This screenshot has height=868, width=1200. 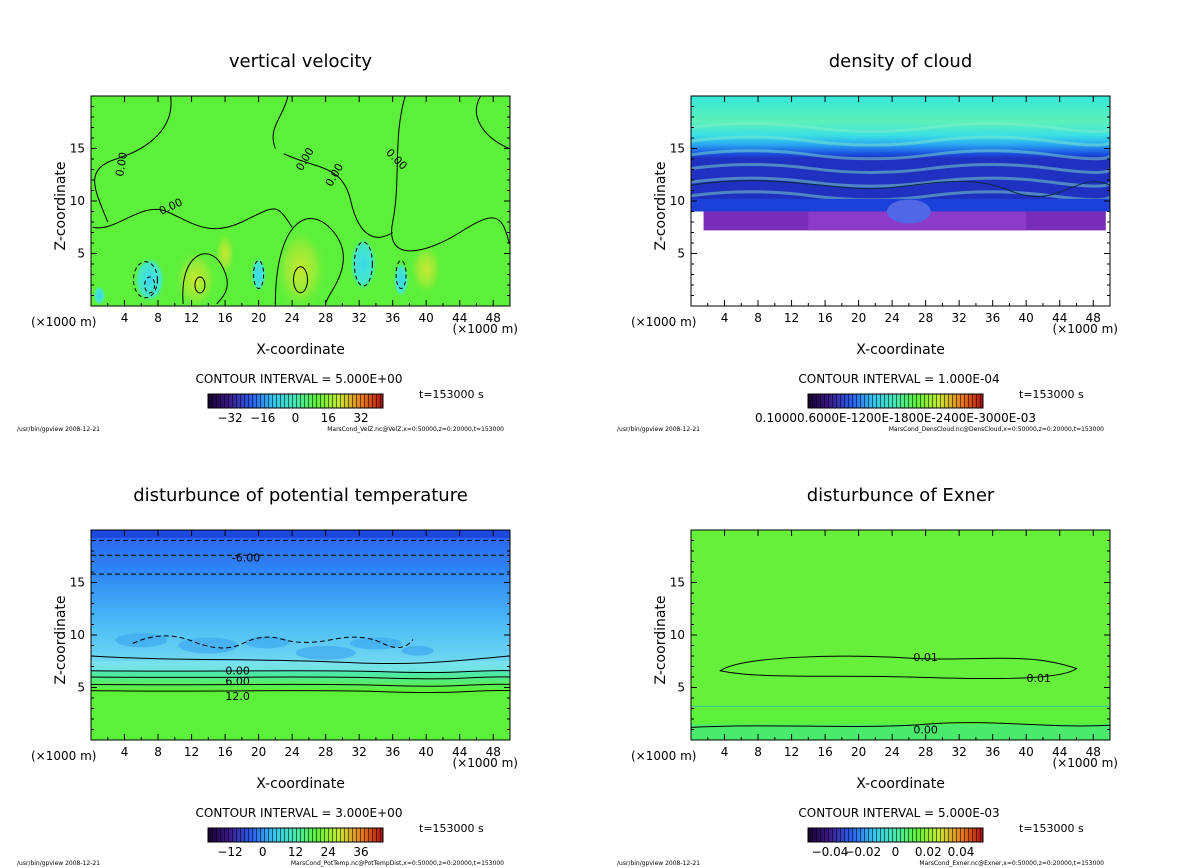 I want to click on contour-interval: CONTOUR INTERVAL = 1.000E-04, so click(x=898, y=379).